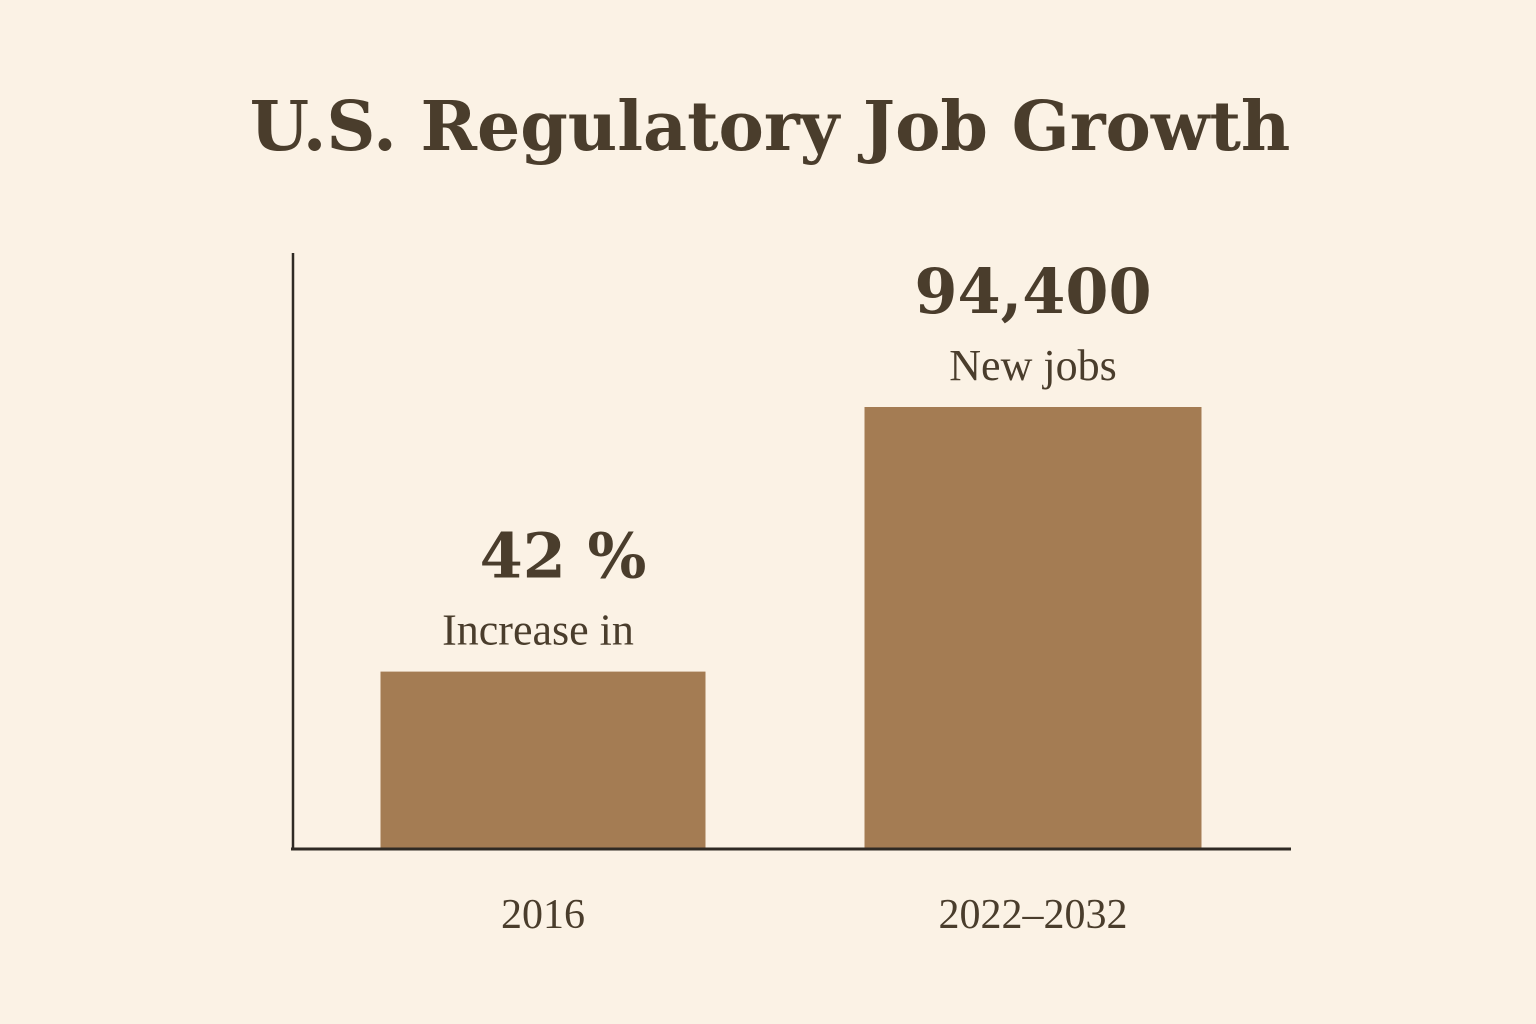 The width and height of the screenshot is (1536, 1024). Describe the element at coordinates (770, 127) in the screenshot. I see `chart-title: U.S. Regulatory Job Growth` at that location.